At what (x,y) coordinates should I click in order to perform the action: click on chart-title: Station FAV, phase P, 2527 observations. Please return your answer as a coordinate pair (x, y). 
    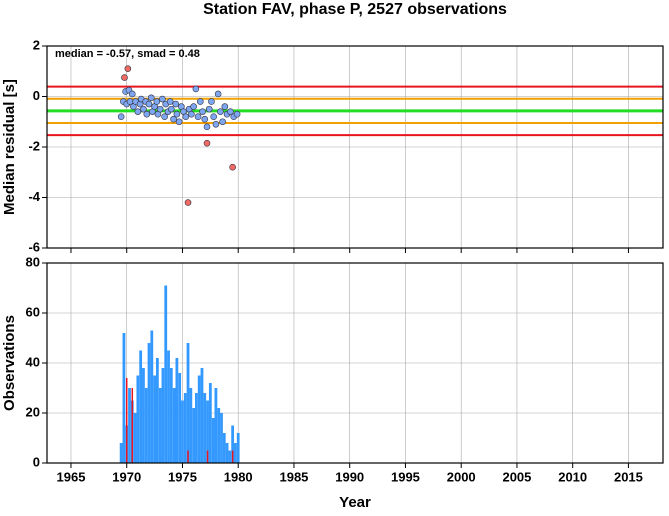
    Looking at the image, I should click on (355, 9).